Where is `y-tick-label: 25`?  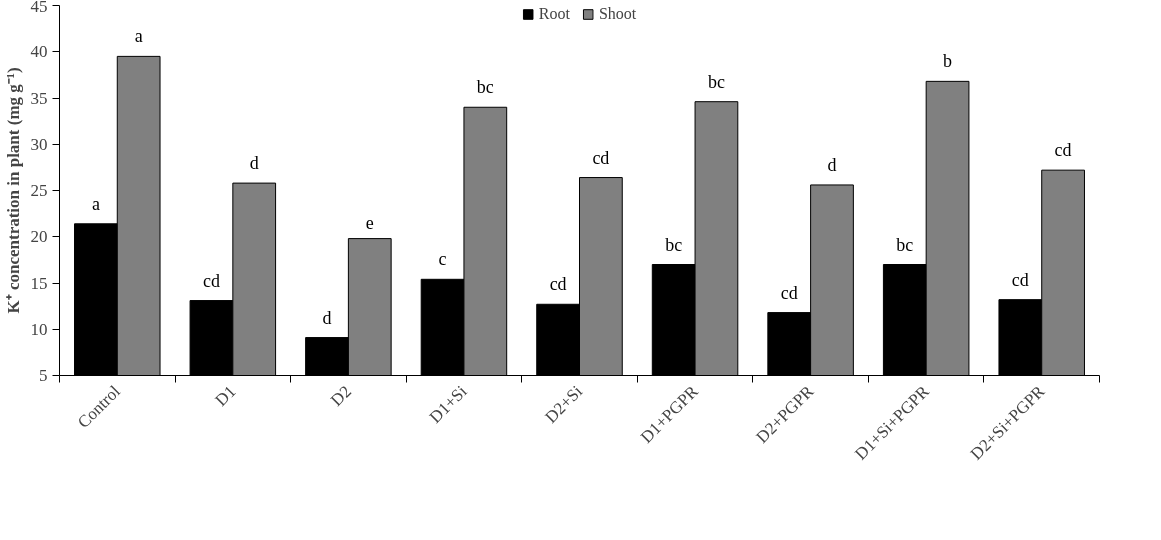
y-tick-label: 25 is located at coordinates (39, 190).